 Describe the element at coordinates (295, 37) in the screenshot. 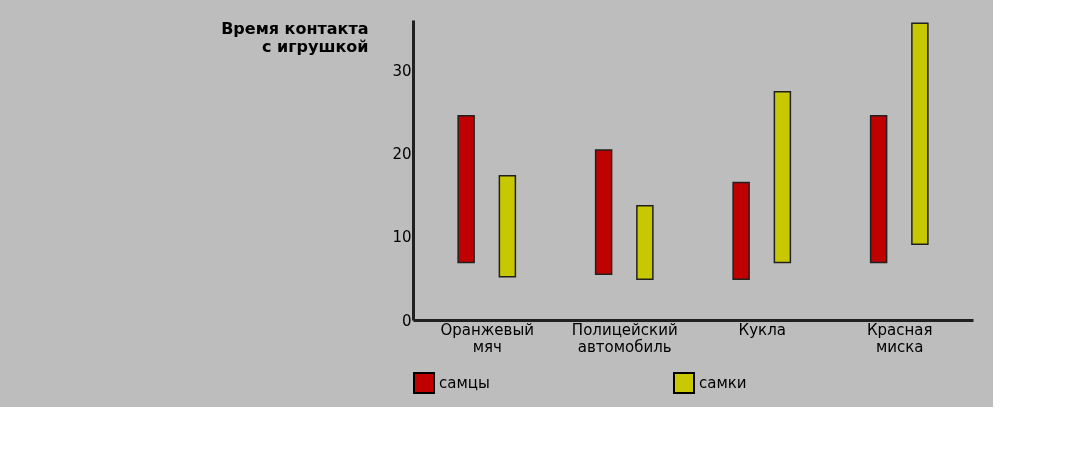

I see `y-axis-title: Время контакта с игрушкой` at that location.